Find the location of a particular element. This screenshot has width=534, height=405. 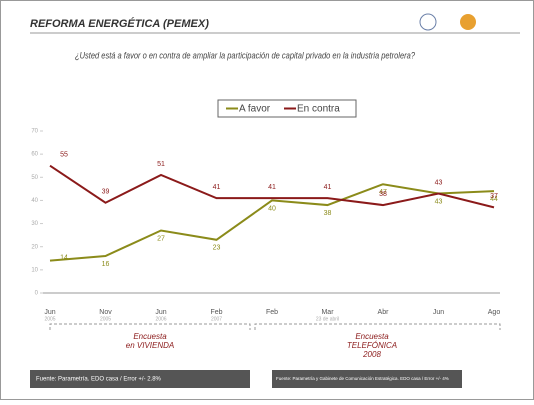

data-label: 51 is located at coordinates (161, 164).